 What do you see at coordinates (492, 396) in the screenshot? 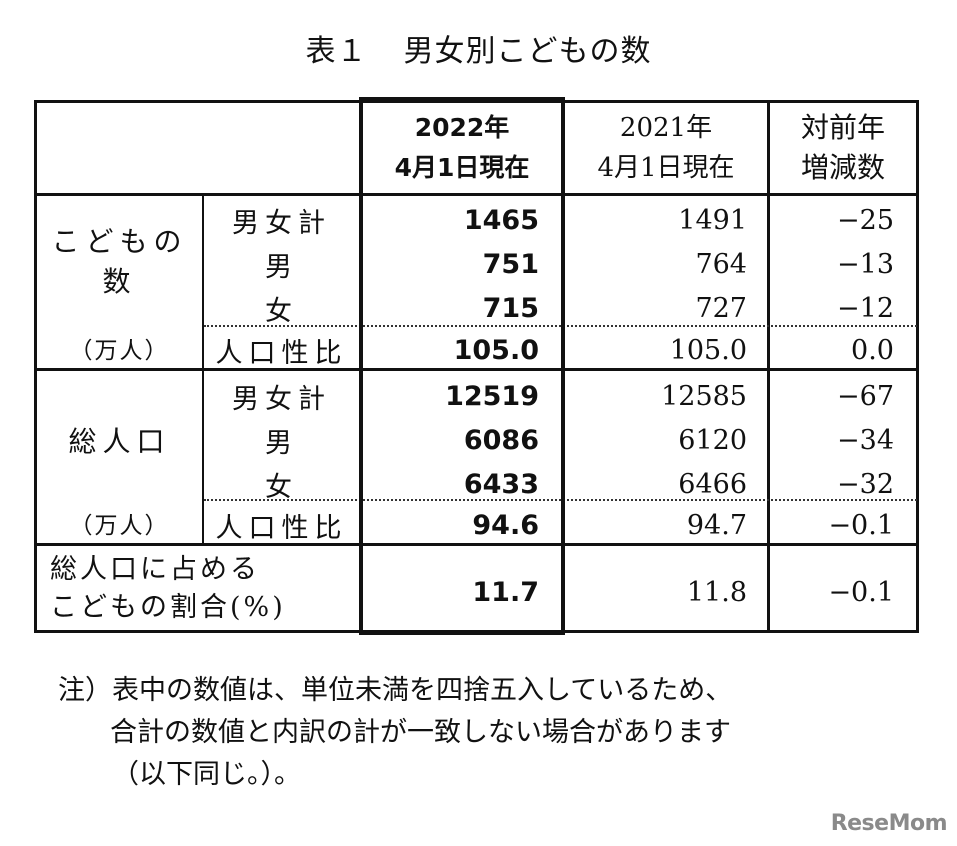
I see `value-2022: 12519` at bounding box center [492, 396].